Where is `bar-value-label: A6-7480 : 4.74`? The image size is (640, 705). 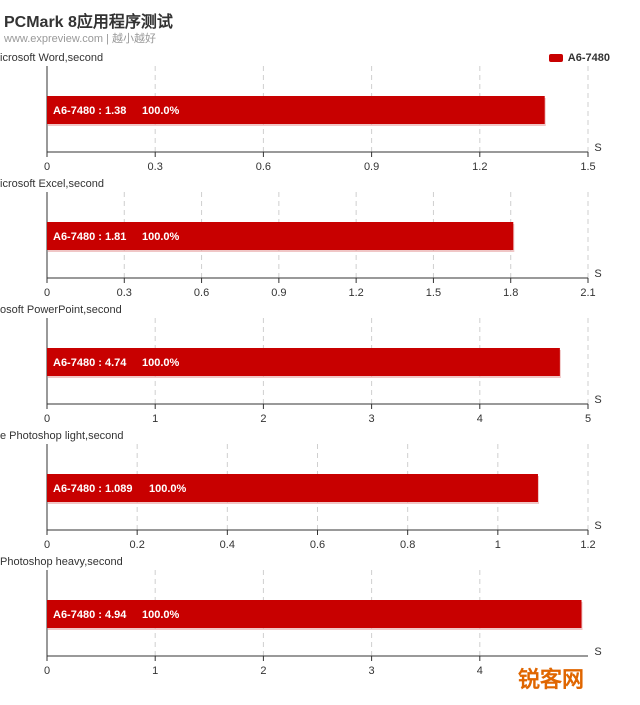
bar-value-label: A6-7480 : 4.74 is located at coordinates (90, 363).